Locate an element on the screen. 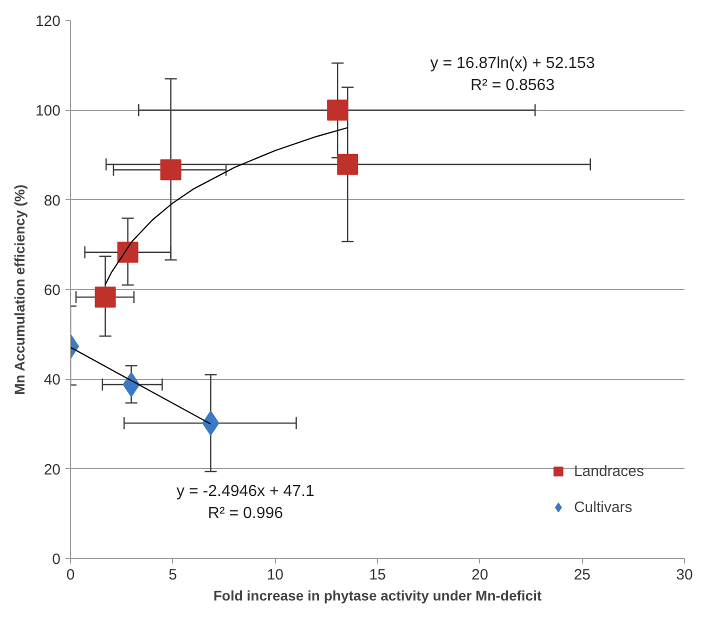 The width and height of the screenshot is (716, 620). legend-label: Cultivars is located at coordinates (603, 507).